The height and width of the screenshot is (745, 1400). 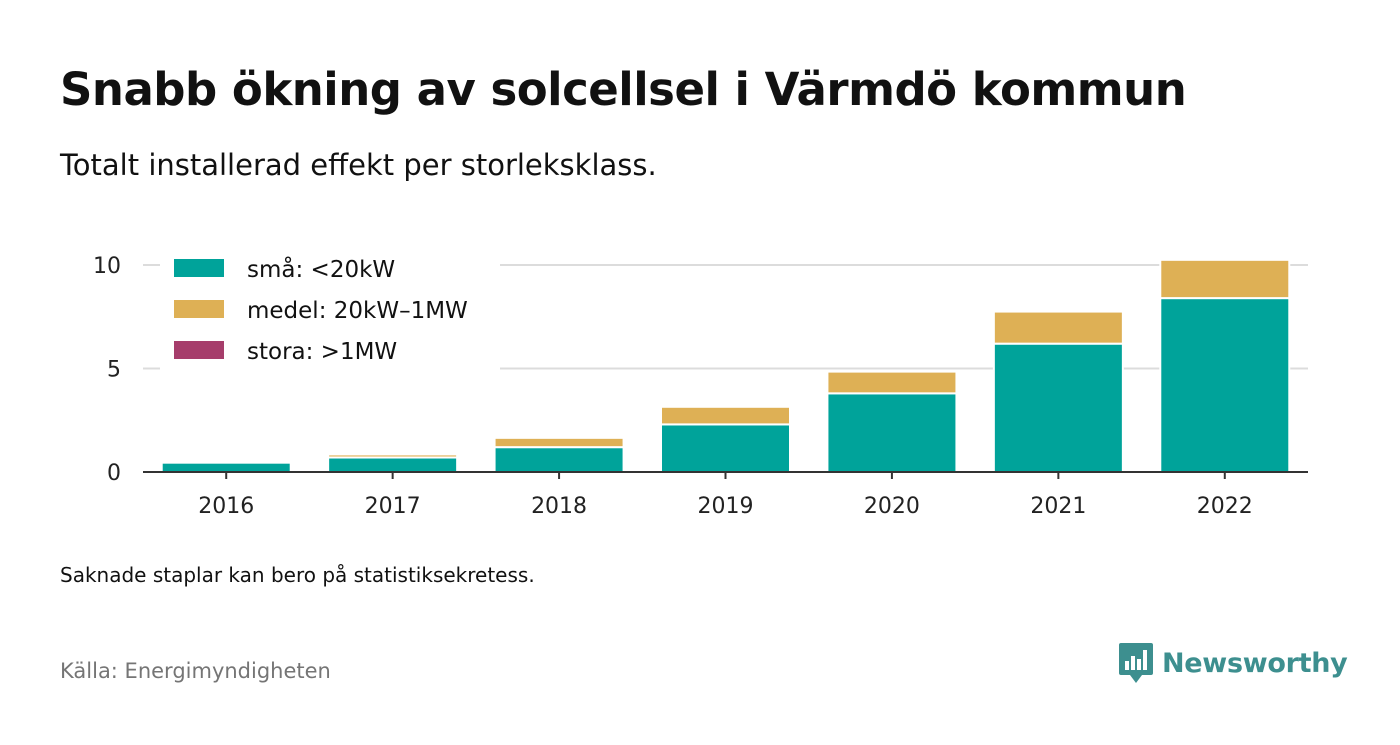 What do you see at coordinates (1136, 663) in the screenshot?
I see `newsworthy-logo-icon` at bounding box center [1136, 663].